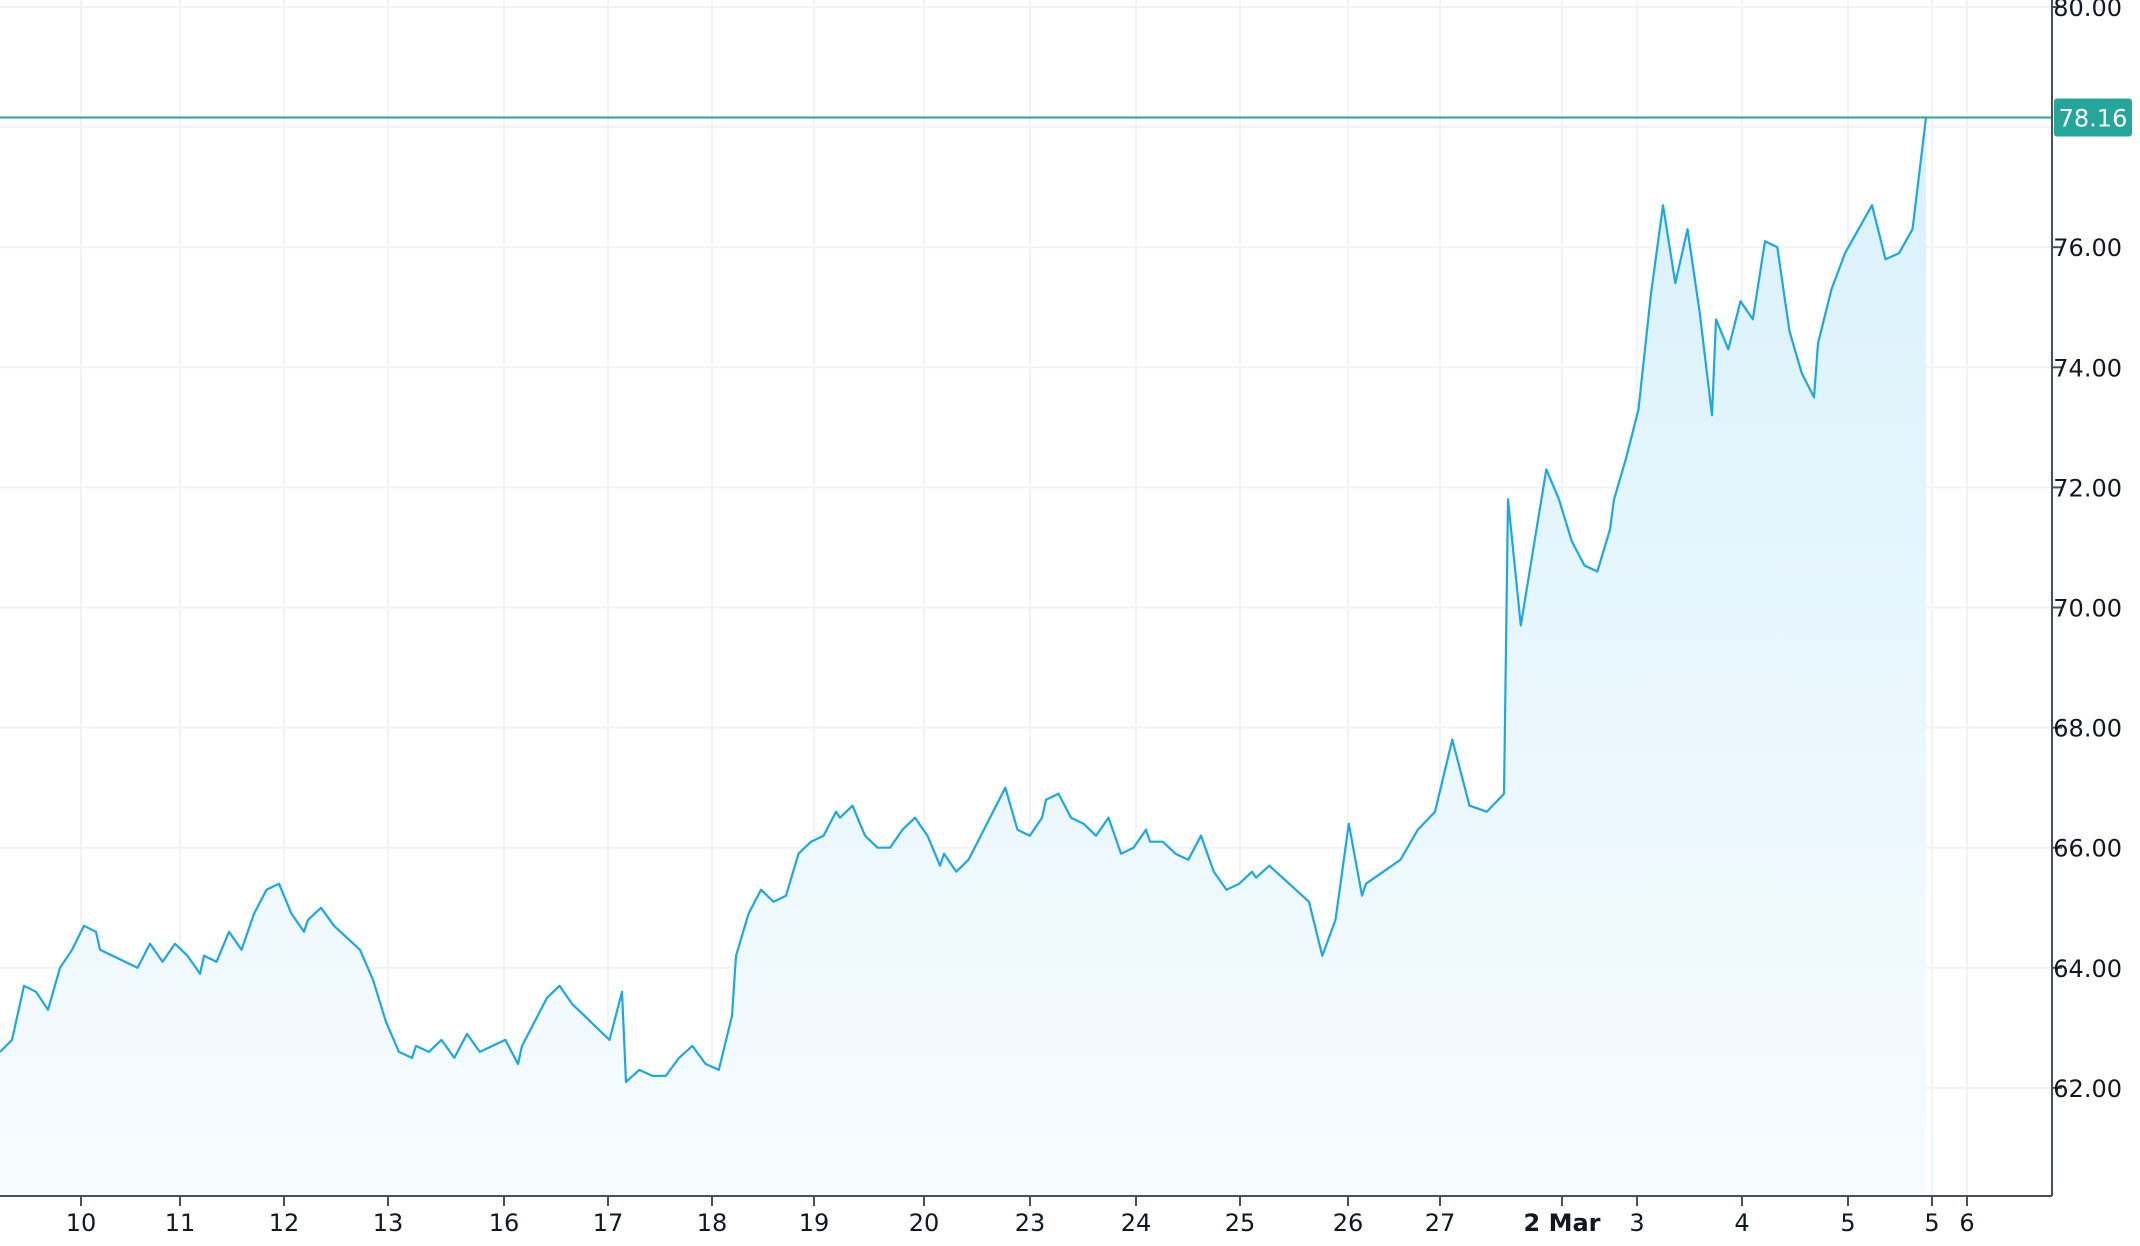 Image resolution: width=2140 pixels, height=1246 pixels. I want to click on x-tick-label: 10, so click(81, 1223).